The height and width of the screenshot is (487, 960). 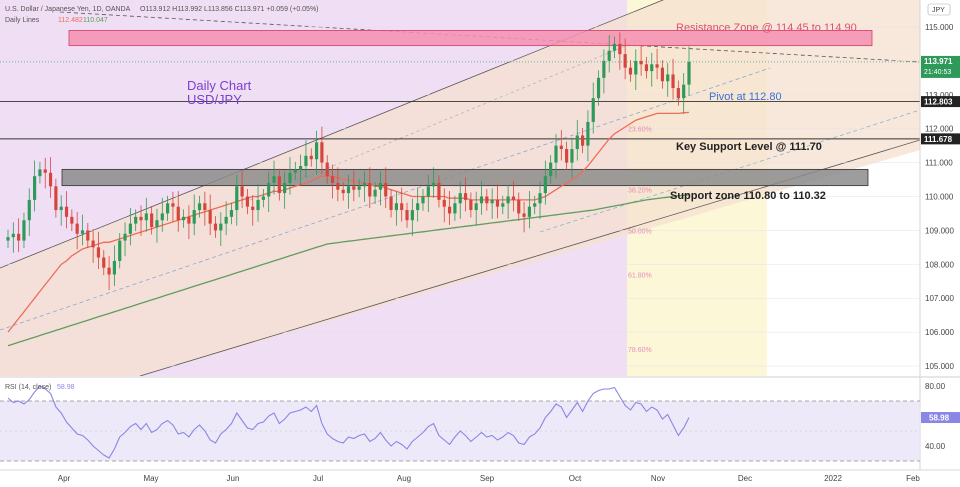 I want to click on y-tick-label: 111.000, so click(x=939, y=163).